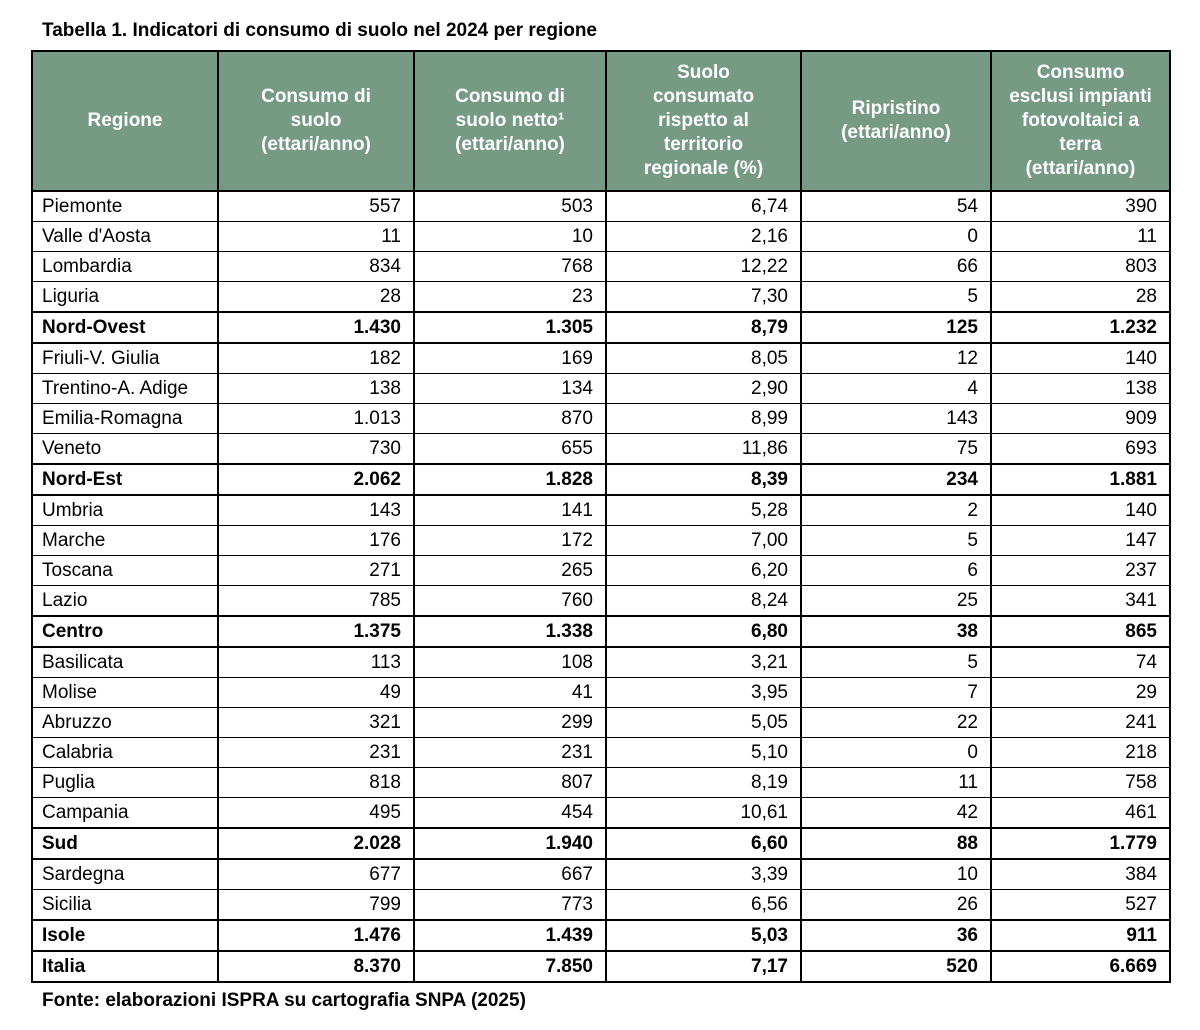  Describe the element at coordinates (703, 752) in the screenshot. I see `value-cell: 5,10` at that location.